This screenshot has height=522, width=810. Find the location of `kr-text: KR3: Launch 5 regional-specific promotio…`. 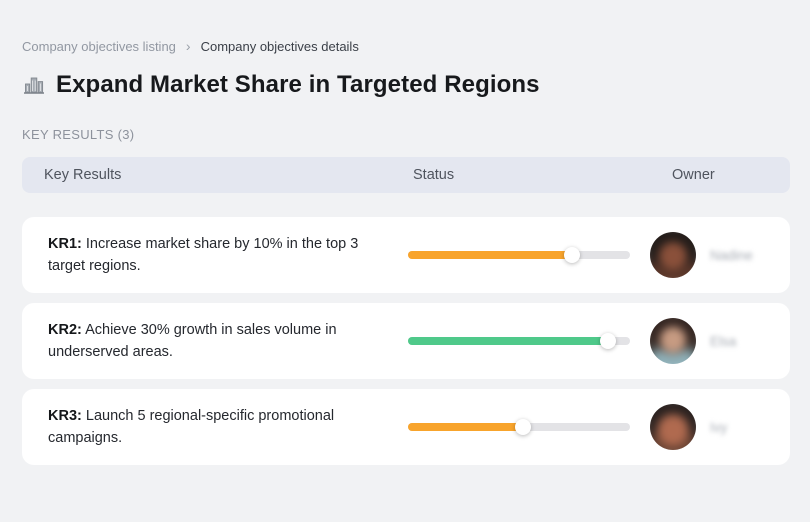

kr-text: KR3: Launch 5 regional-specific promotio… is located at coordinates (215, 427).